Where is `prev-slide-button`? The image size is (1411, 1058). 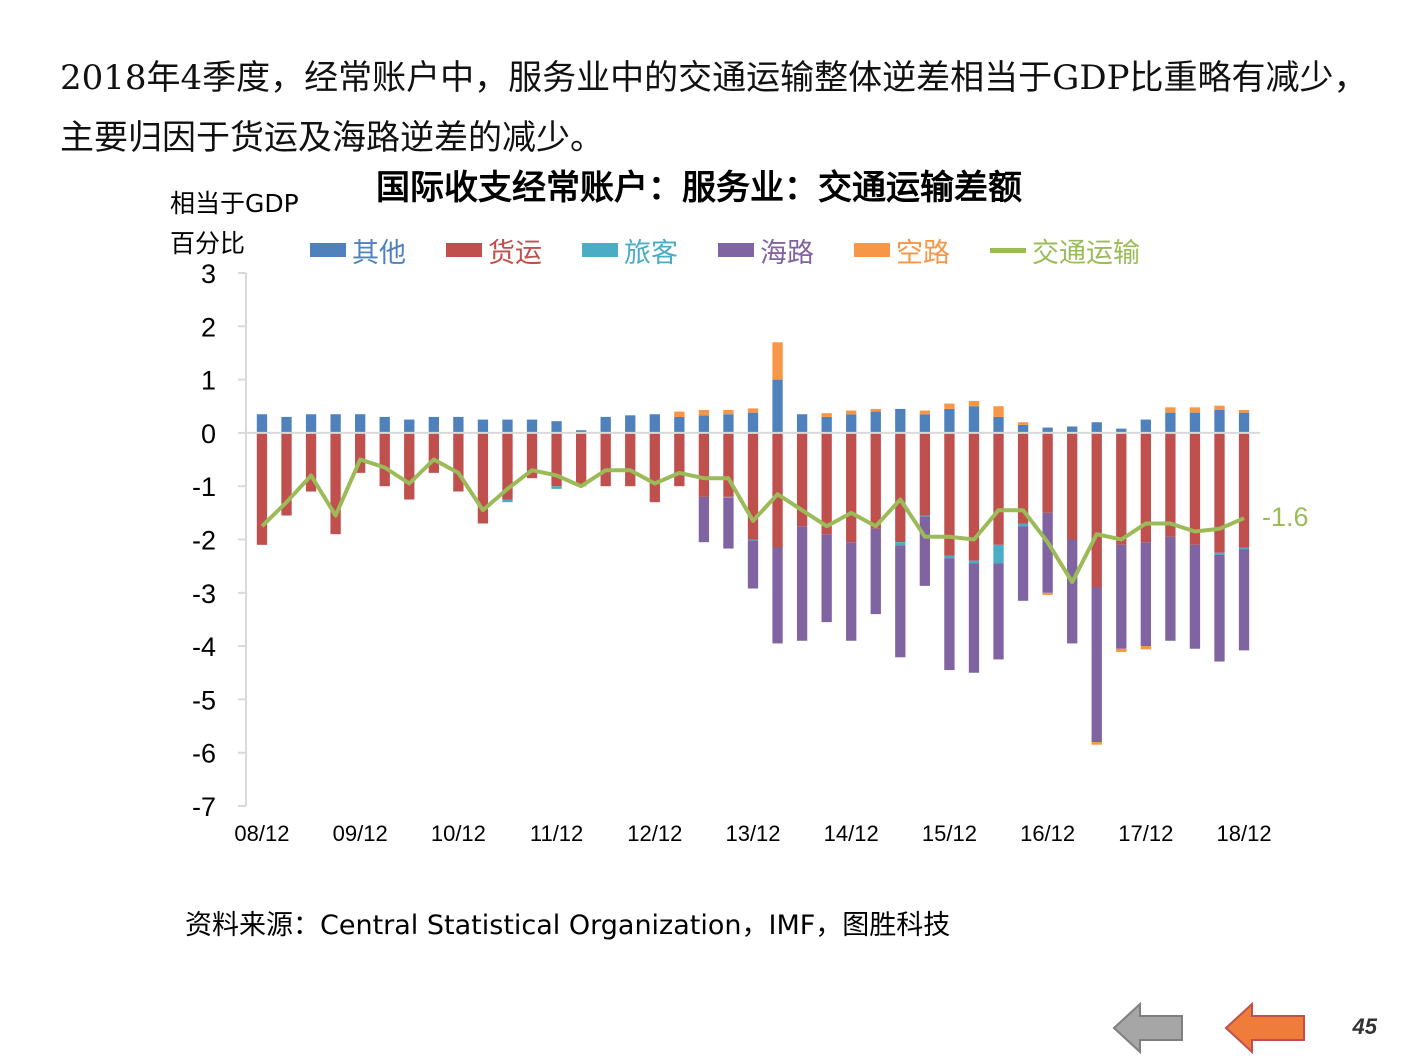
prev-slide-button is located at coordinates (1148, 1028).